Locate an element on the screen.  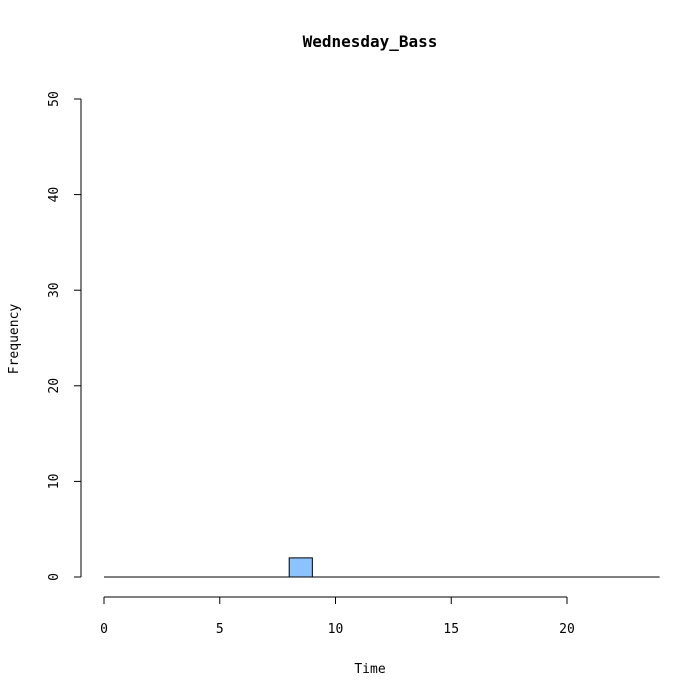
chart-title: Wednesday_Bass is located at coordinates (370, 41).